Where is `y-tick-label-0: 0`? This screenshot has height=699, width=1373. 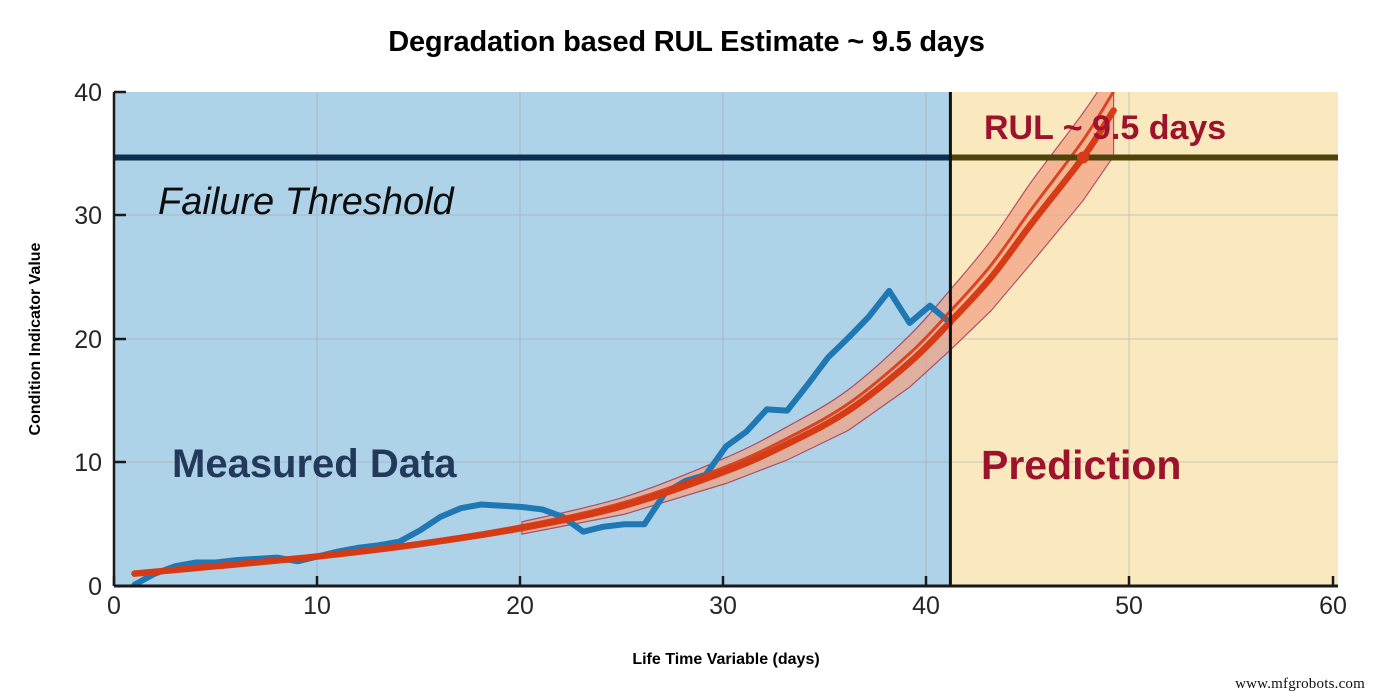 y-tick-label-0: 0 is located at coordinates (95, 587).